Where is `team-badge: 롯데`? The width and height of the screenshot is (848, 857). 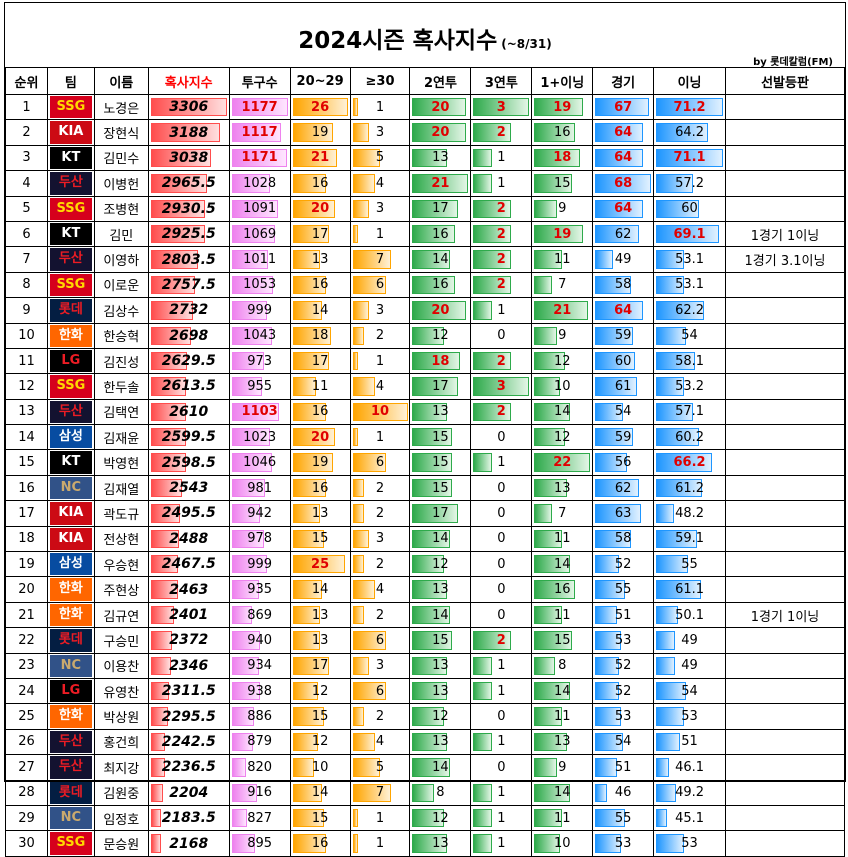 team-badge: 롯데 is located at coordinates (70, 640).